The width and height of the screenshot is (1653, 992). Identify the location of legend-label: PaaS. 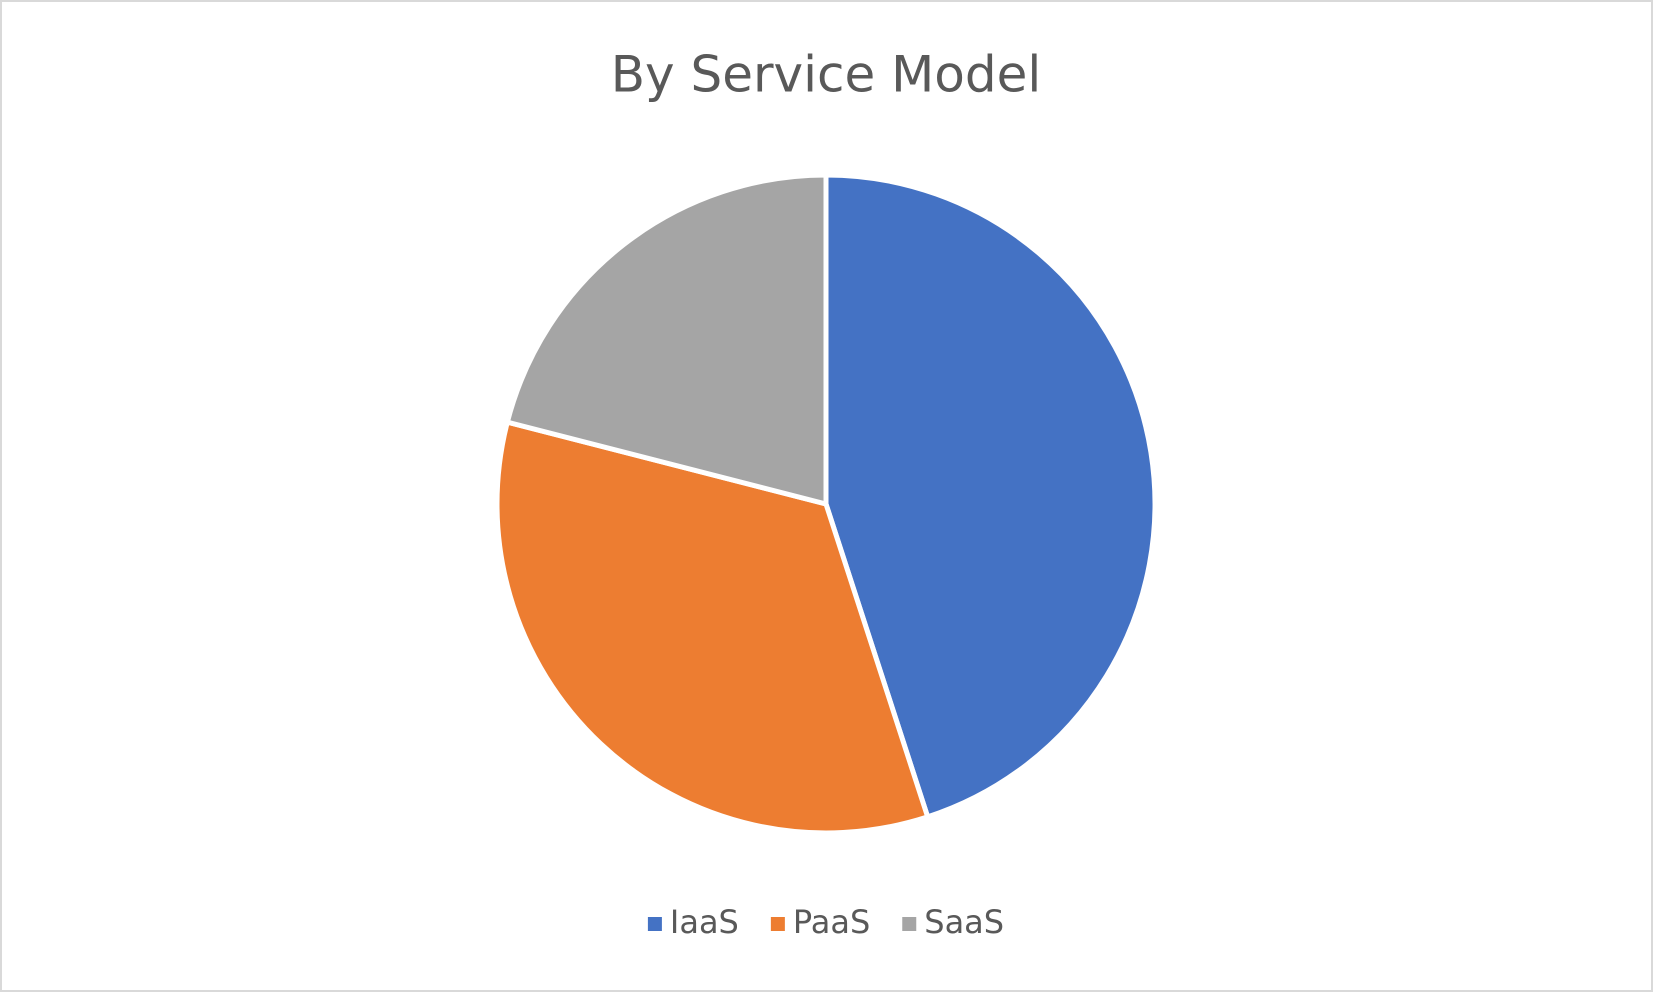
(831, 922).